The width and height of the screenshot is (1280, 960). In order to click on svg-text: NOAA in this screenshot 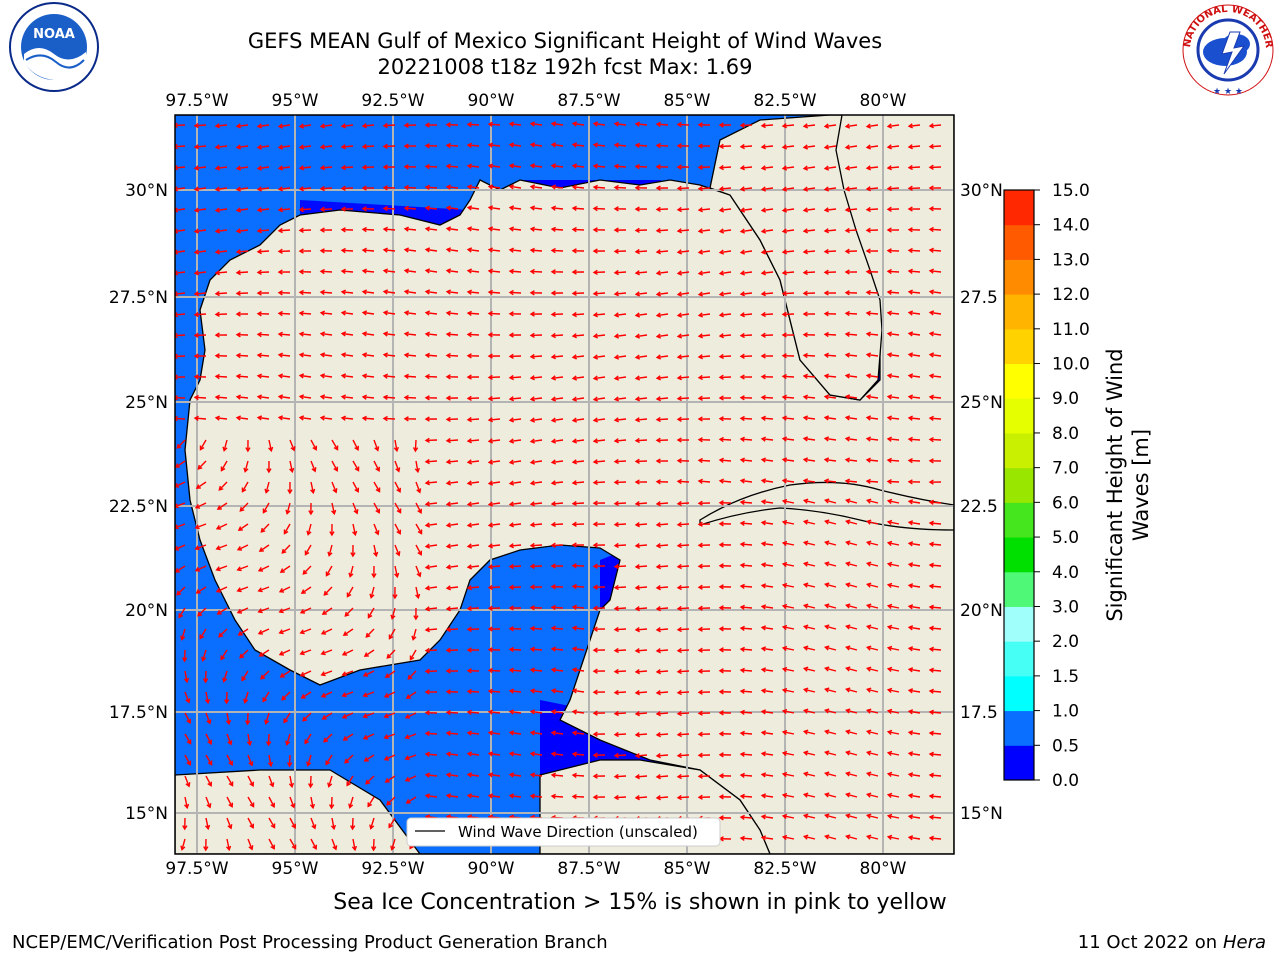, I will do `click(54, 34)`.